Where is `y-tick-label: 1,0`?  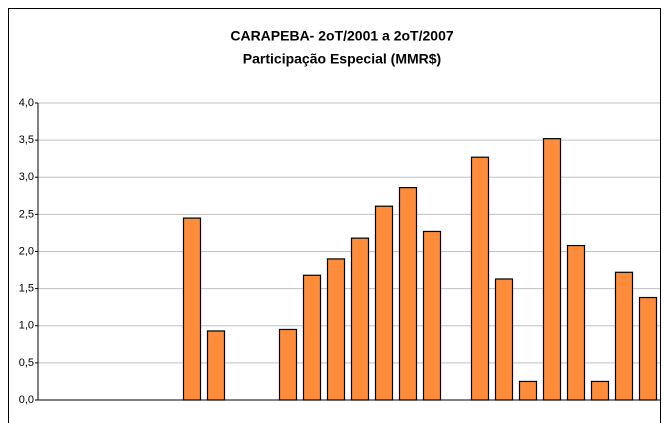
y-tick-label: 1,0 is located at coordinates (26, 326).